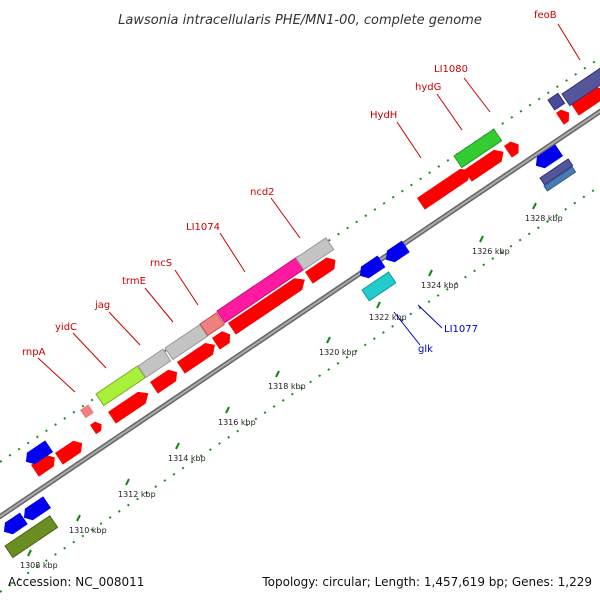 The height and width of the screenshot is (600, 600). What do you see at coordinates (87, 411) in the screenshot?
I see `feature-rnpA-pink` at bounding box center [87, 411].